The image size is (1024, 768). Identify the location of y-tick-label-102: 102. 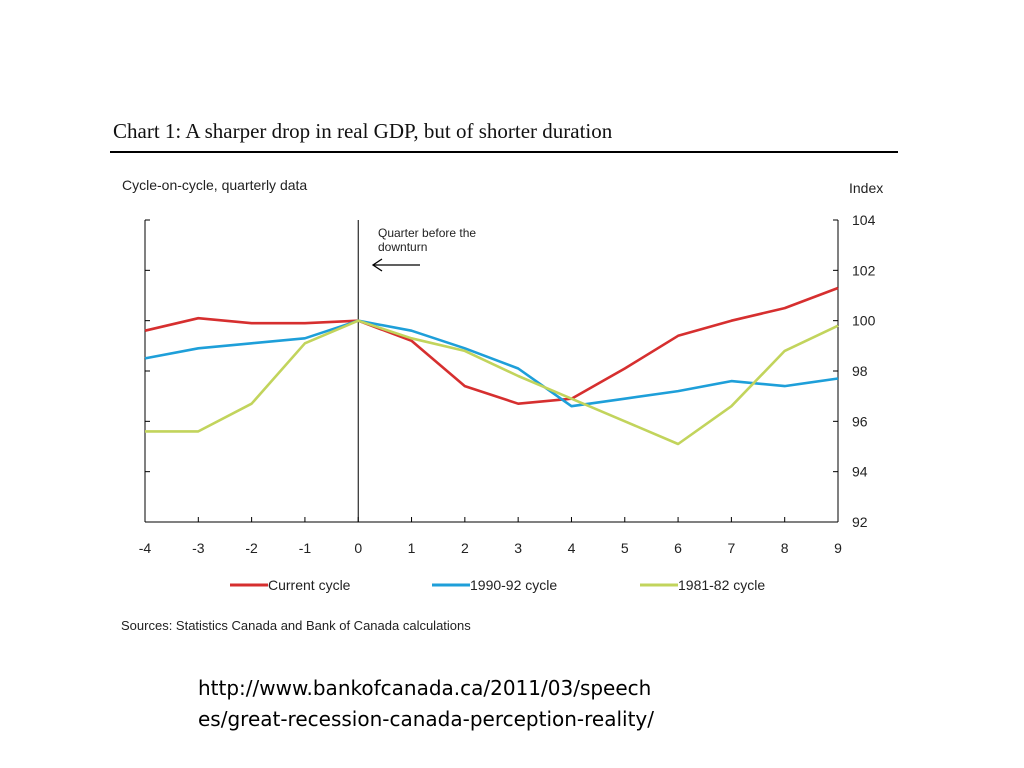
(864, 270).